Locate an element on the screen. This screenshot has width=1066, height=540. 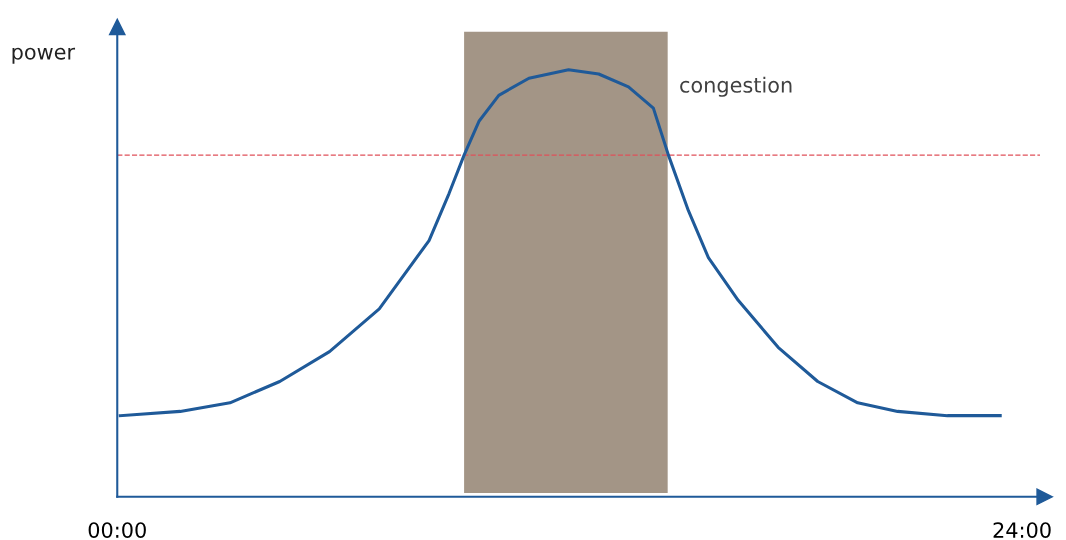
y-axis-title: power is located at coordinates (44, 55).